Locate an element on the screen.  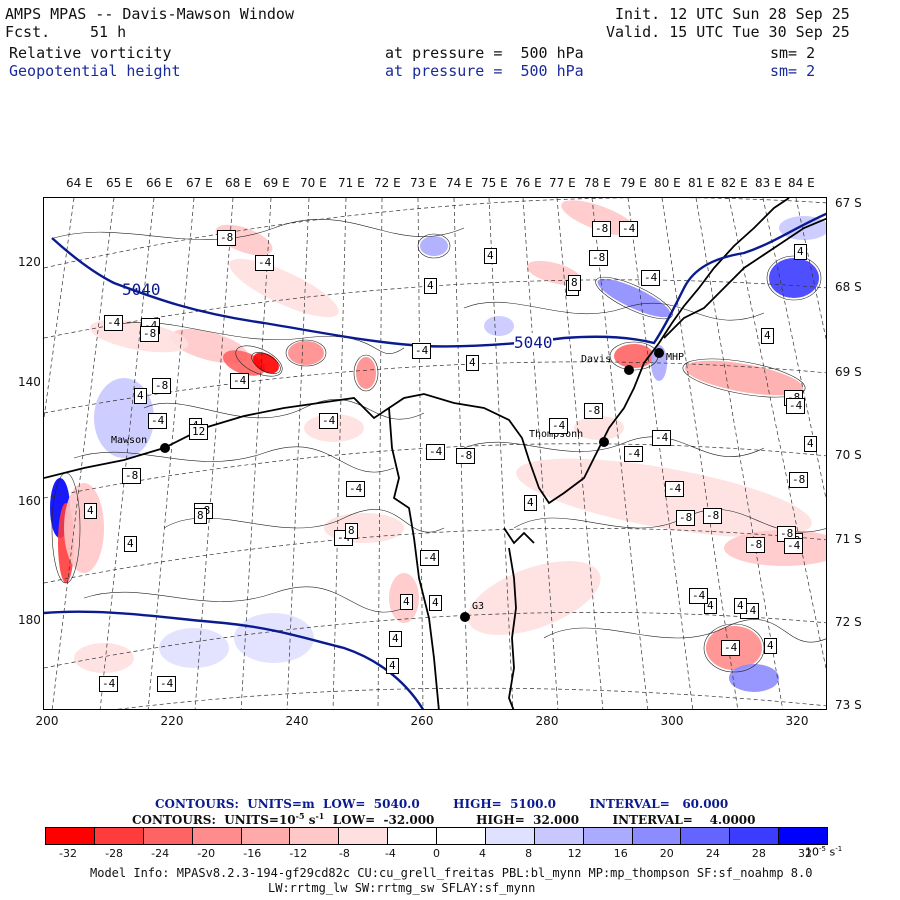
colorbar-tick-label: 12 is located at coordinates (574, 853).